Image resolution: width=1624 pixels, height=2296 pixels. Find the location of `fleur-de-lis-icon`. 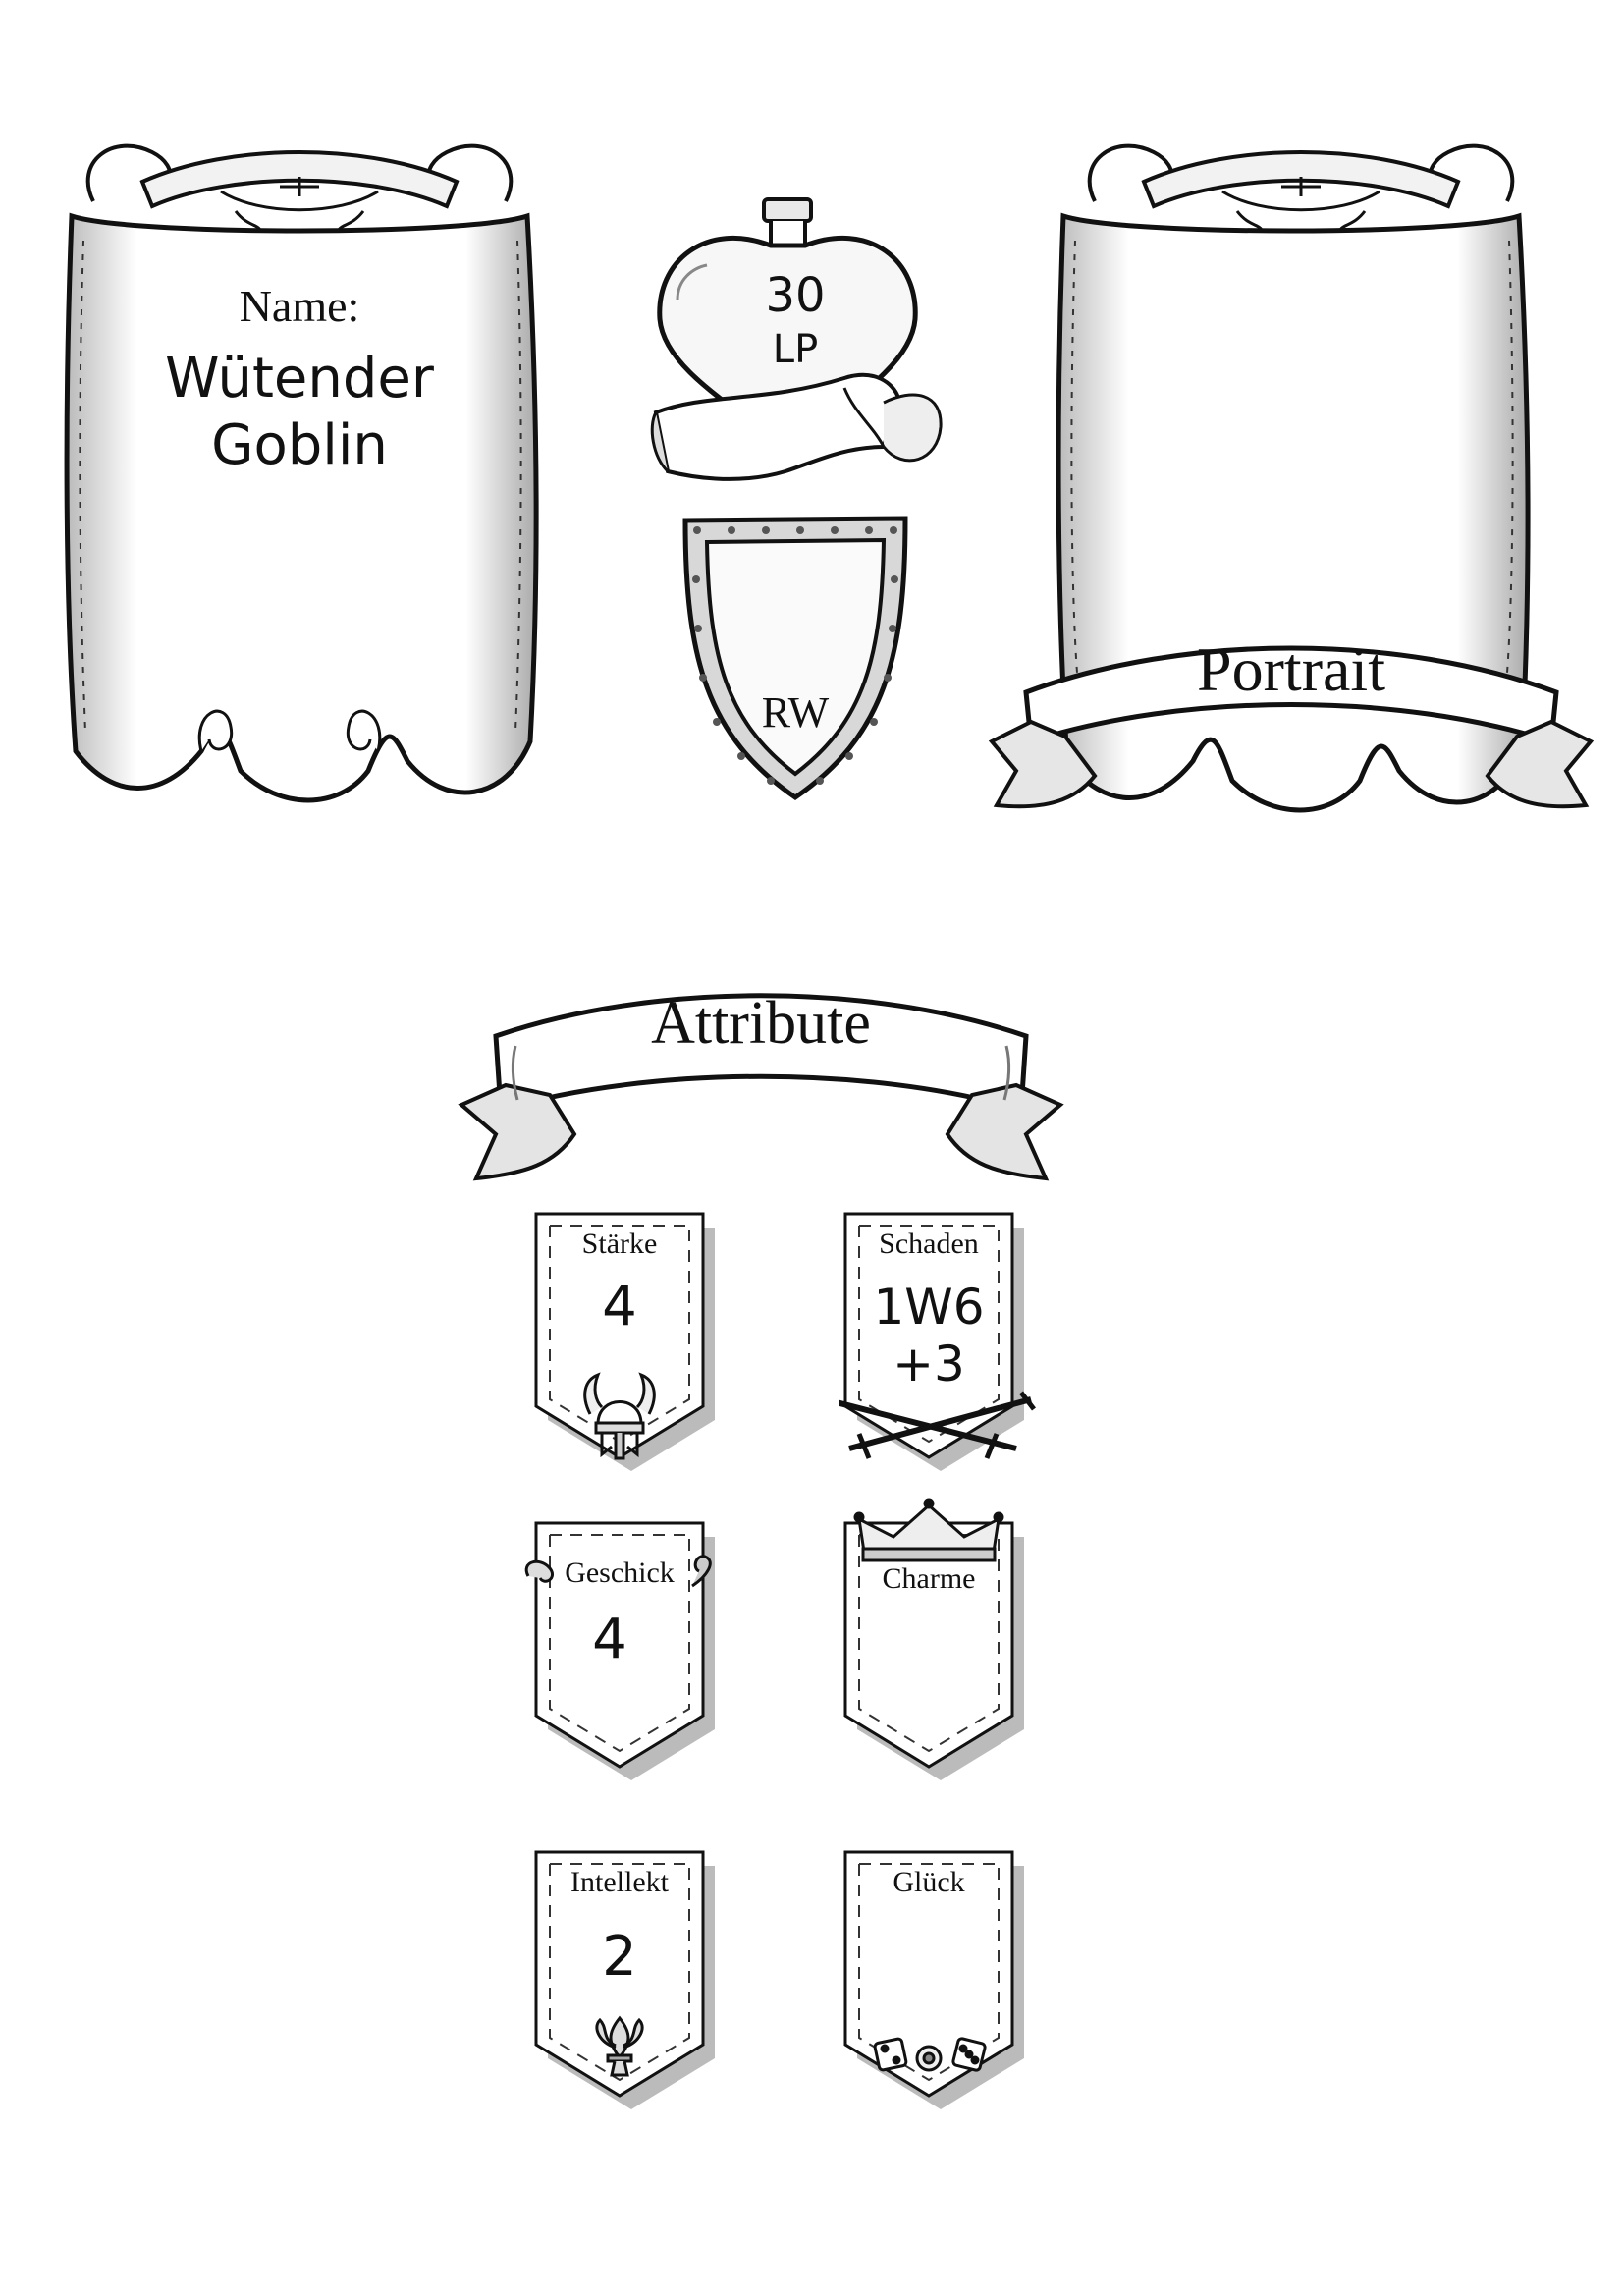

fleur-de-lis-icon is located at coordinates (619, 2046).